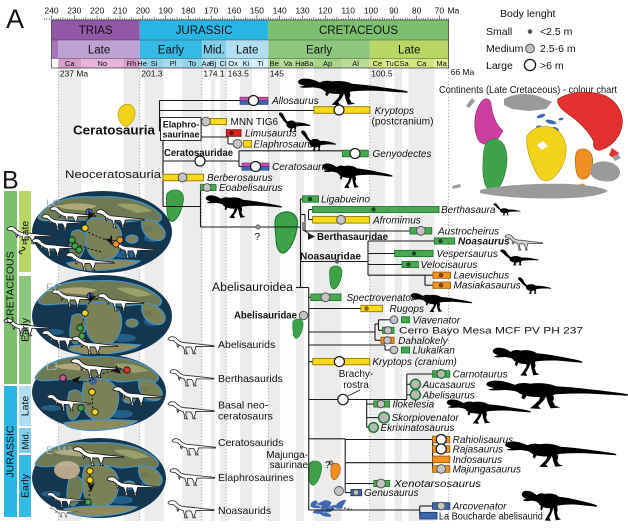 This screenshot has width=628, height=528. I want to click on svg-text: Cl, so click(223, 63).